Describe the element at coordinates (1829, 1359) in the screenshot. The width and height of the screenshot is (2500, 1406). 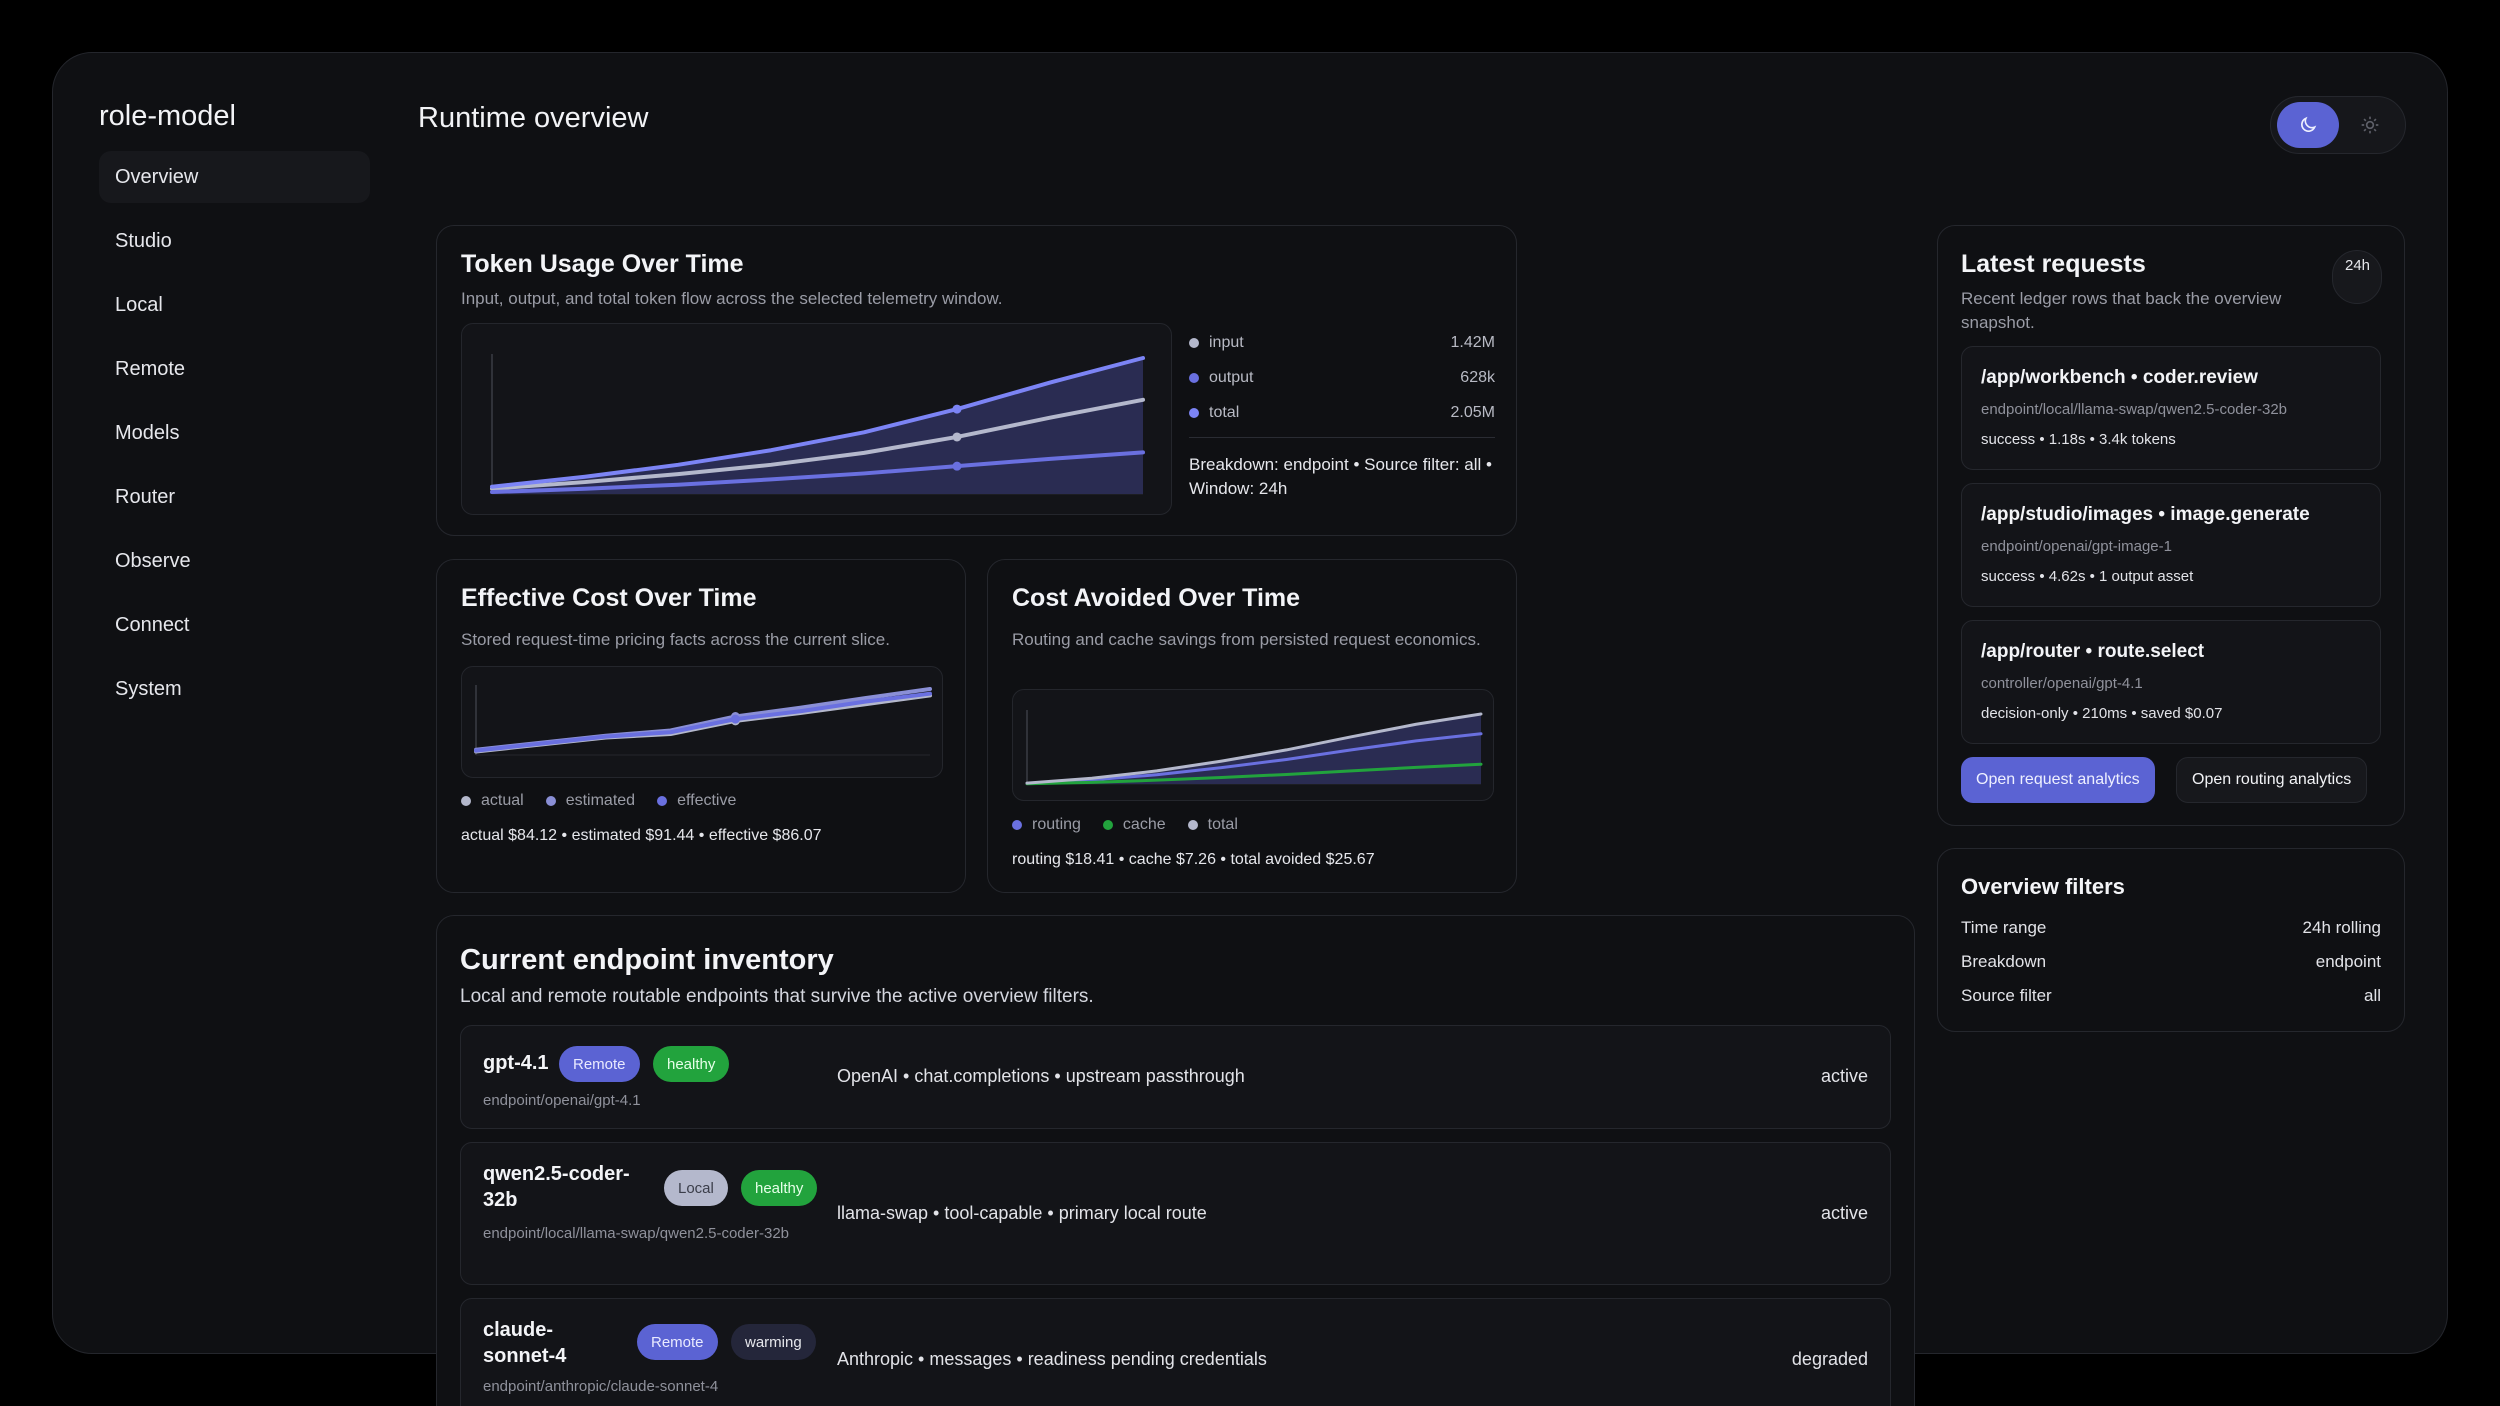
I see `endpoint-status: degraded` at that location.